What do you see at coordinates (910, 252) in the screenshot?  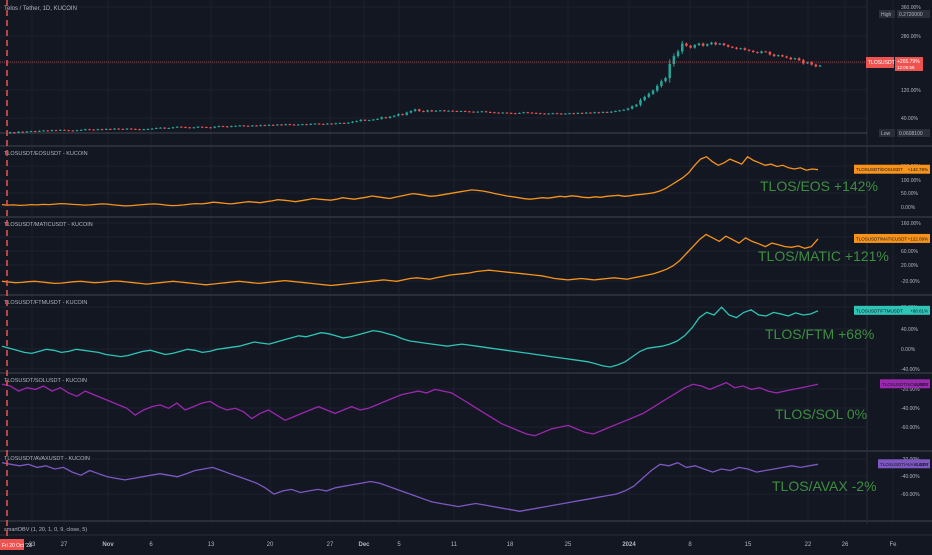 I see `y-tick-label: 60.00%` at bounding box center [910, 252].